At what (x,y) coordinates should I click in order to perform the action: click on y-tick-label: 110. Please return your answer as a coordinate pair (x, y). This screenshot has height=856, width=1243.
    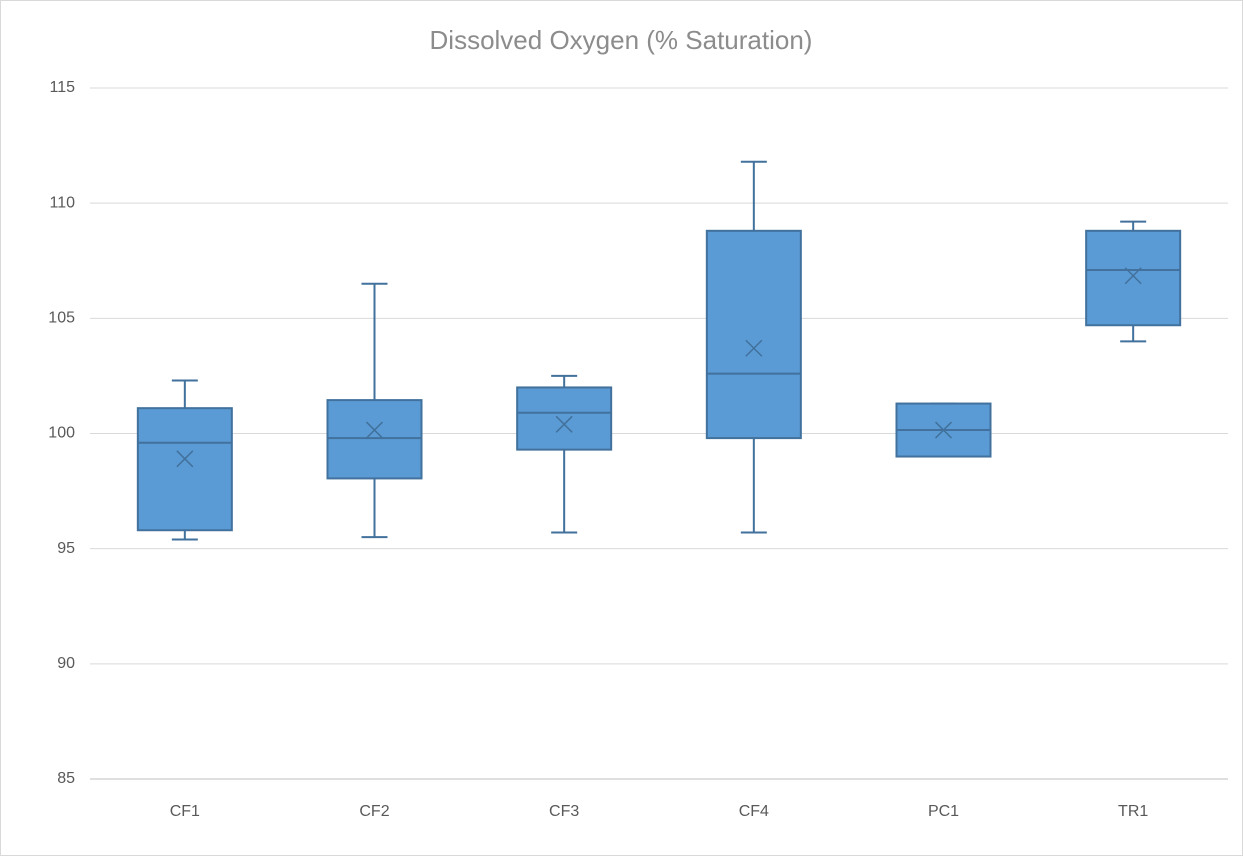
    Looking at the image, I should click on (62, 202).